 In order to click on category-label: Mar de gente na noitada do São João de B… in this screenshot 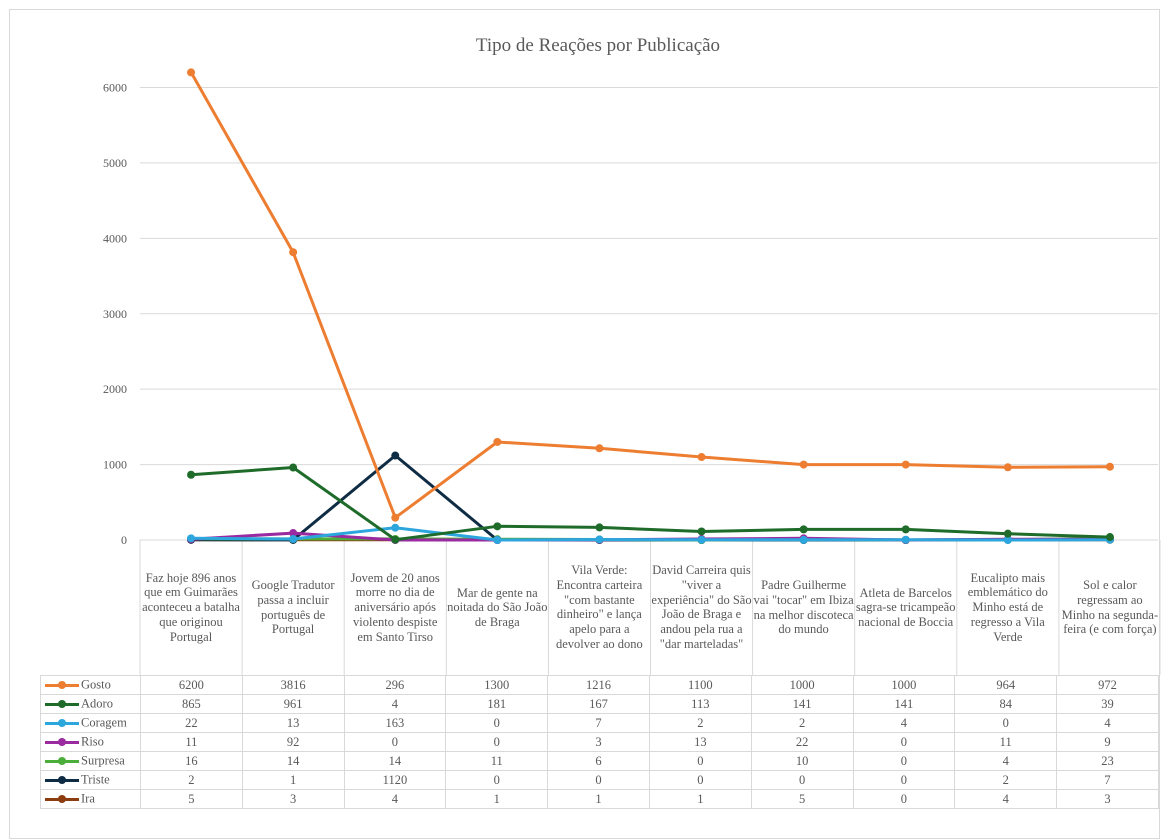, I will do `click(497, 608)`.